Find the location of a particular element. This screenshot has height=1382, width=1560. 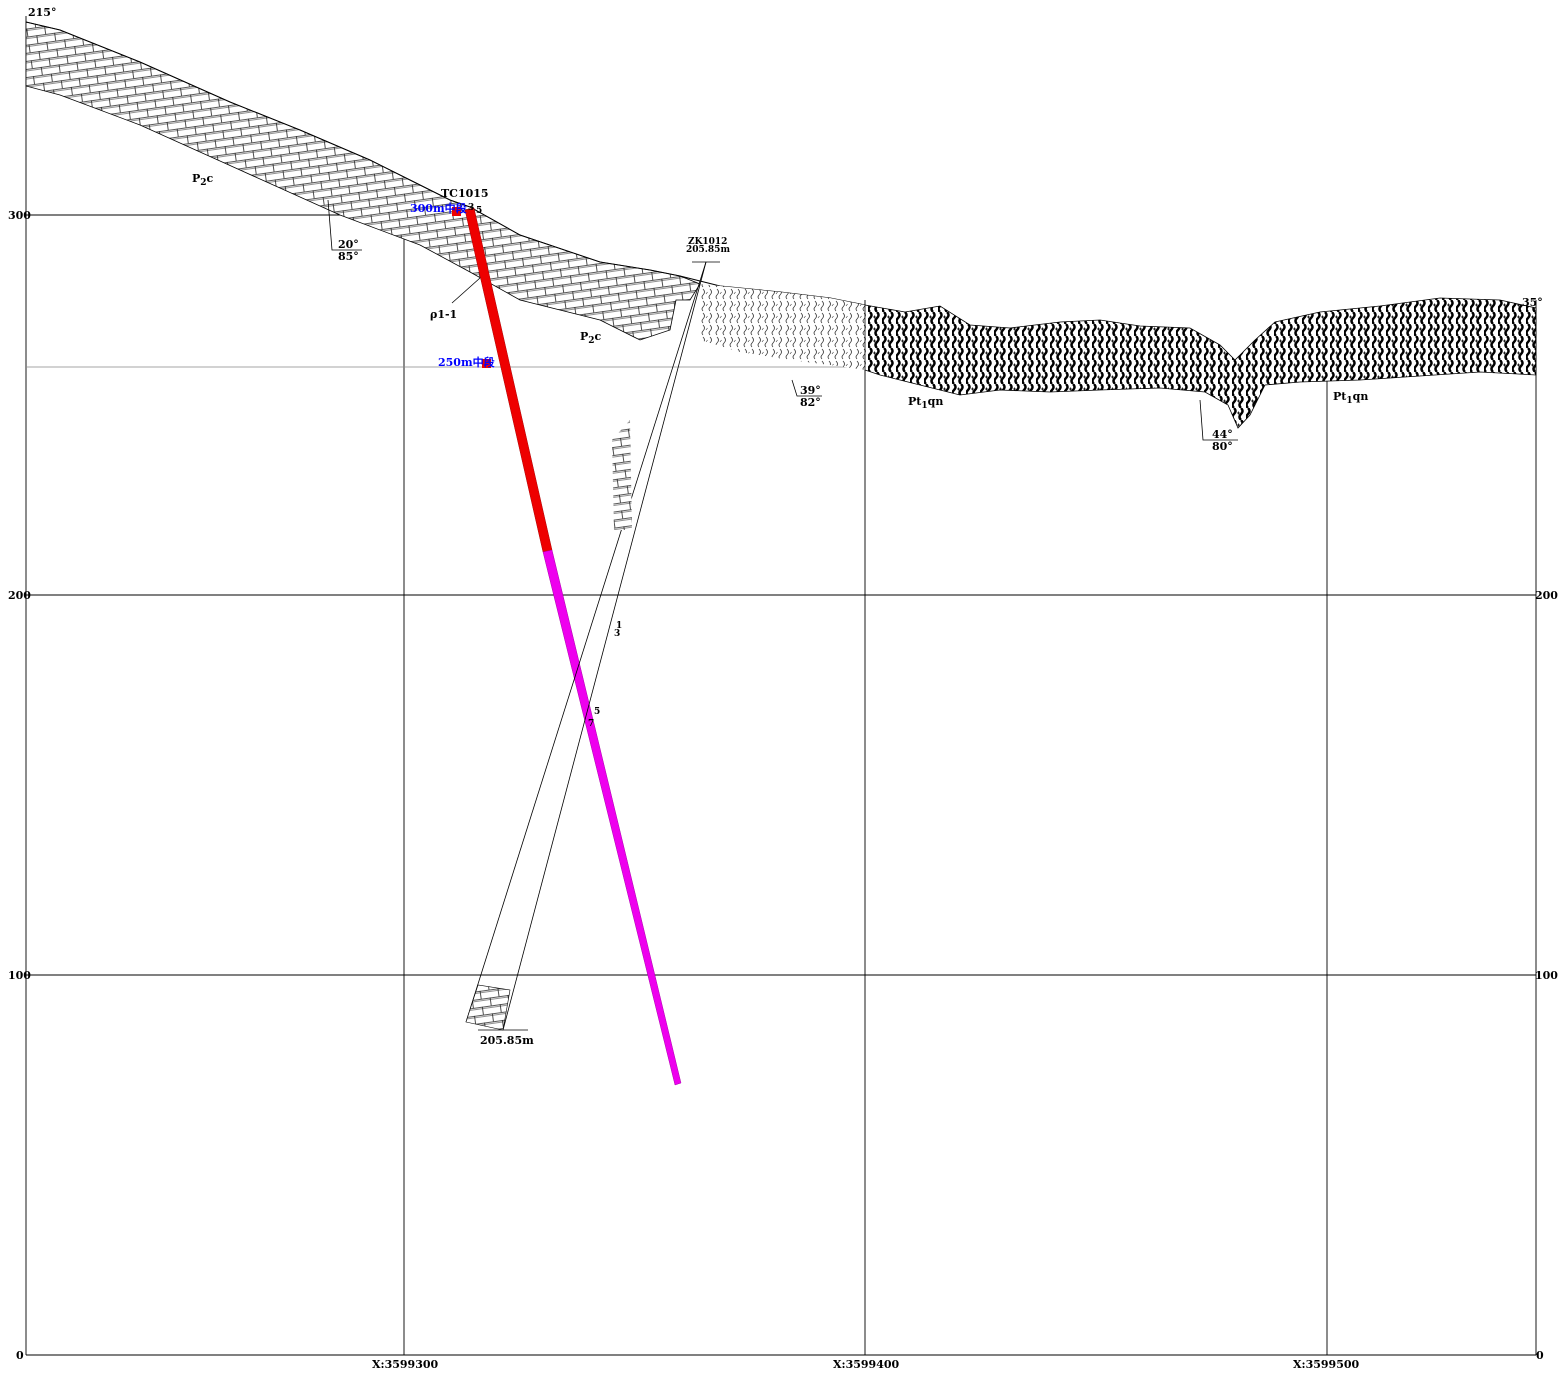

x-tick-3: X:3599500 is located at coordinates (1326, 1364).